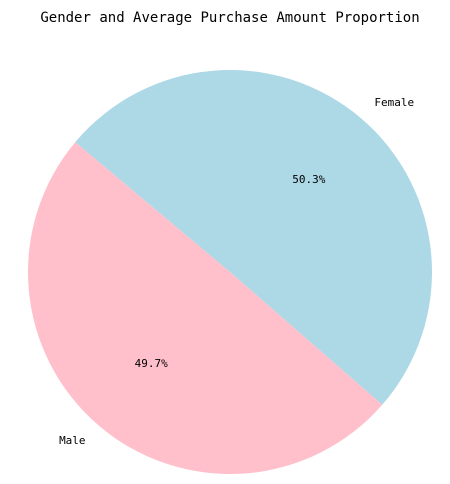  I want to click on category-label-male: Male, so click(72, 440).